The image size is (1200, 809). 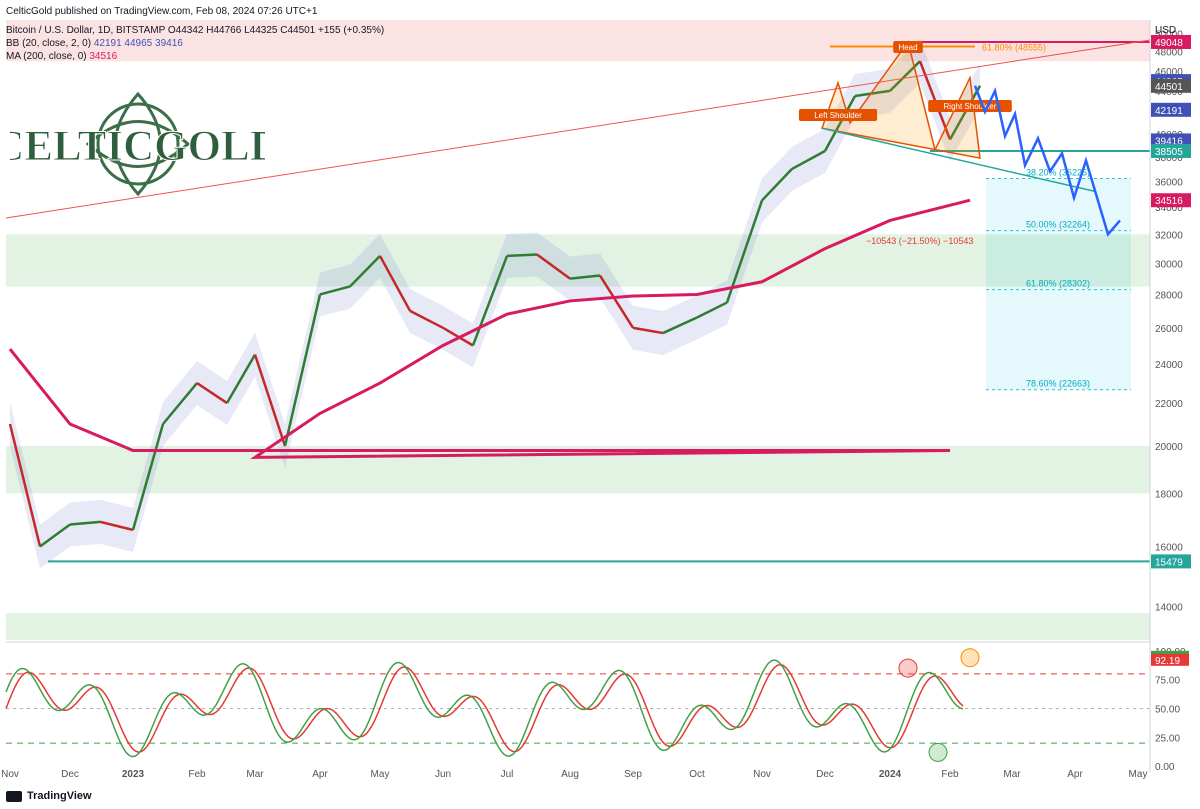 What do you see at coordinates (1167, 738) in the screenshot?
I see `osc-tick-label: 25.00` at bounding box center [1167, 738].